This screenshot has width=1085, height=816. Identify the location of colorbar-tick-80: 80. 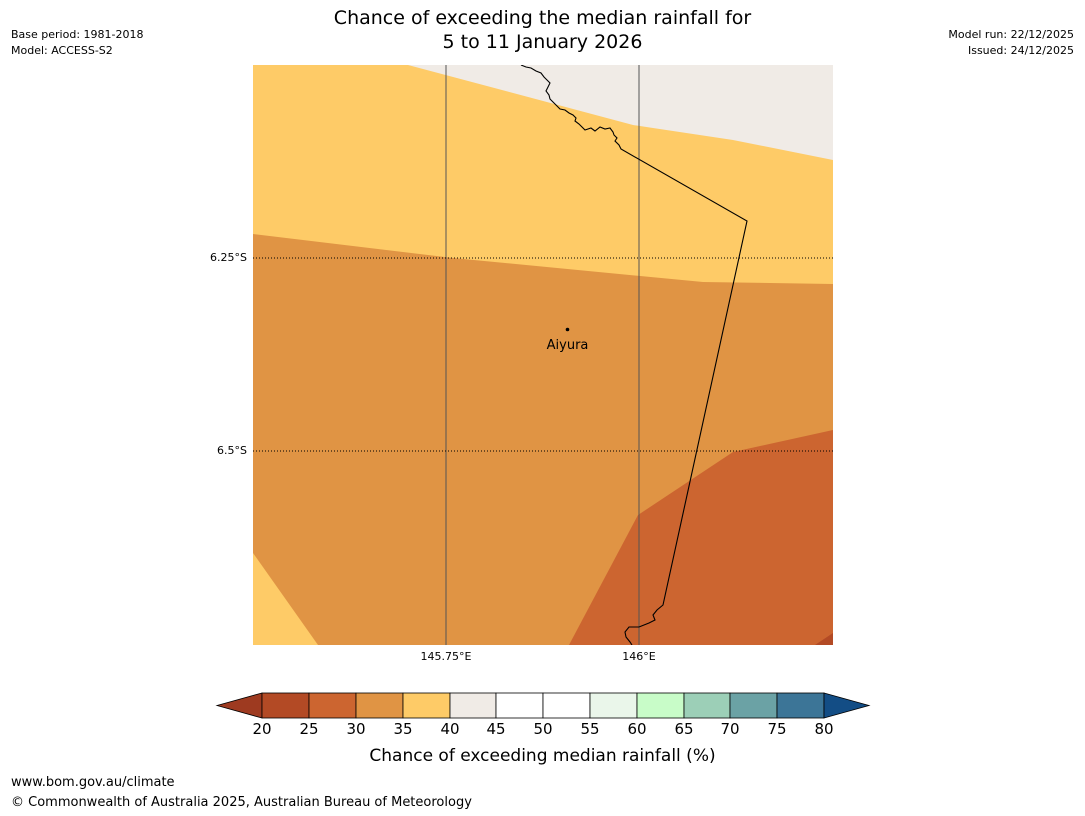
(824, 729).